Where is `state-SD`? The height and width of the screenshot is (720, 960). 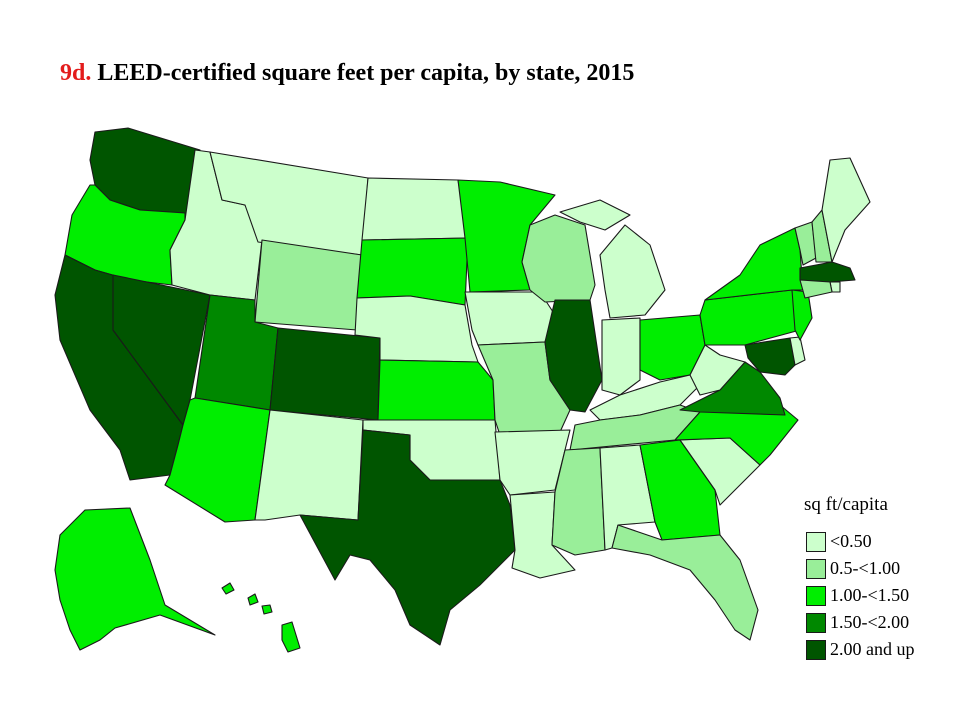
state-SD is located at coordinates (412, 271).